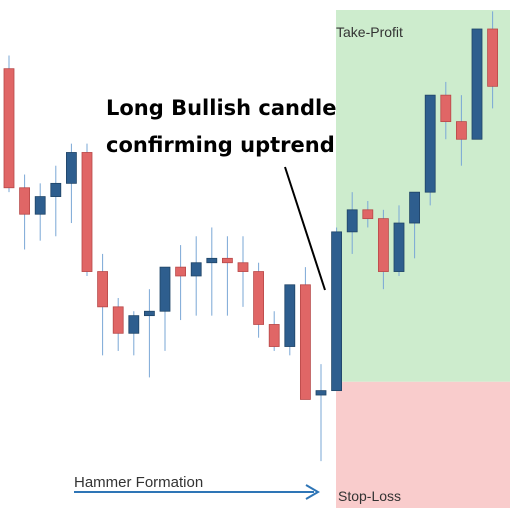 Image resolution: width=510 pixels, height=513 pixels. I want to click on stop-loss-zone, so click(423, 444).